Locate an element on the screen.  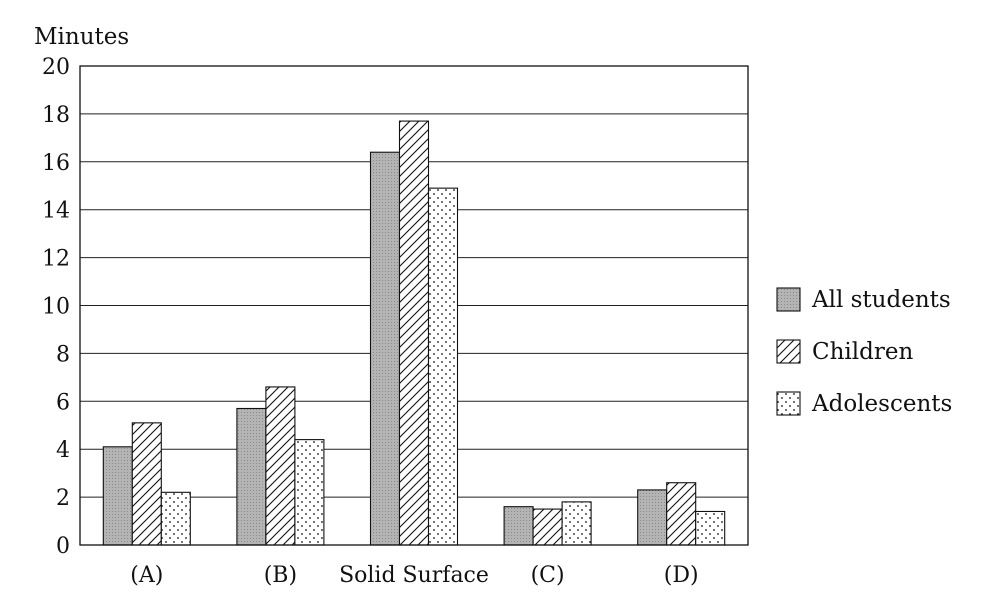
y-tick-label: 16 is located at coordinates (56, 163).